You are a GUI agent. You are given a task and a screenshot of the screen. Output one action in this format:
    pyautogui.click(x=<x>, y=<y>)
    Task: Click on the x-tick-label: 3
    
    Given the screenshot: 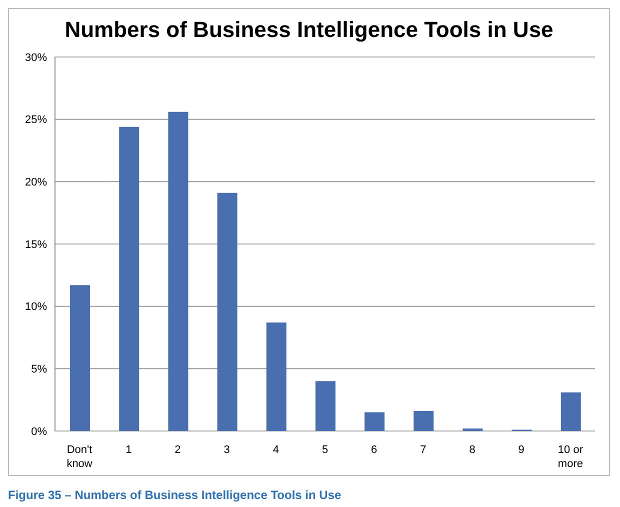 What is the action you would take?
    pyautogui.click(x=227, y=450)
    